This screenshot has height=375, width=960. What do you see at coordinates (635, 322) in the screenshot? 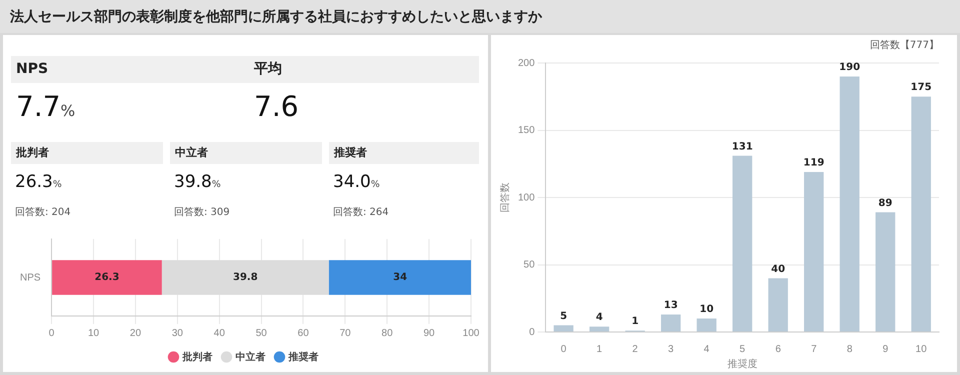
I see `data-label: 1` at bounding box center [635, 322].